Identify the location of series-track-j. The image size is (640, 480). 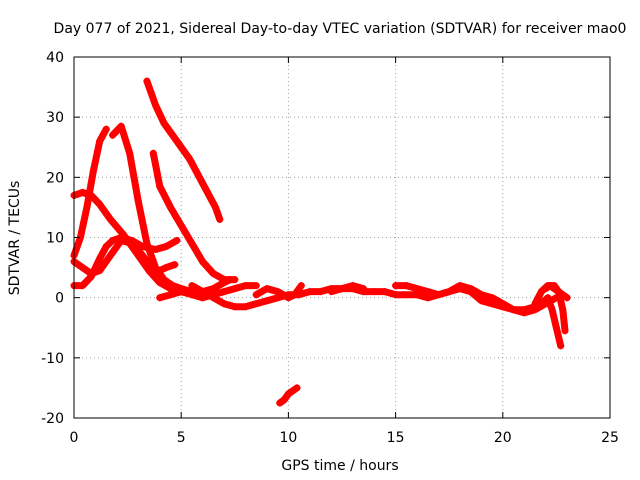
(278, 292).